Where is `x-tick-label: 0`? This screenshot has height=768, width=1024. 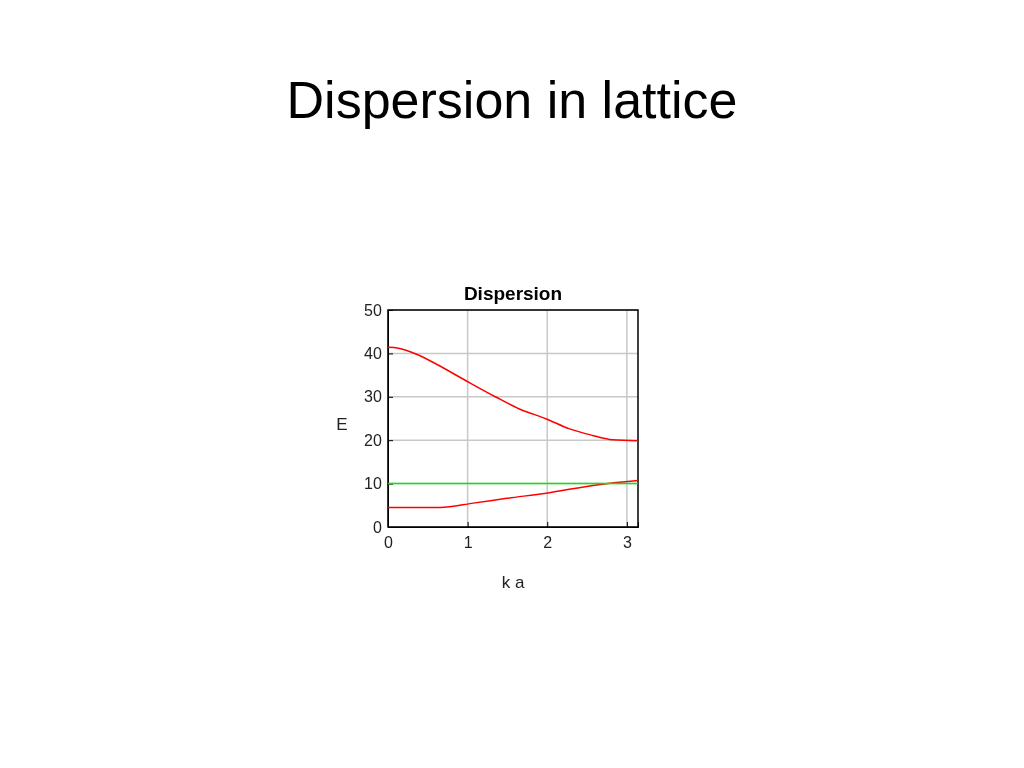 x-tick-label: 0 is located at coordinates (389, 542).